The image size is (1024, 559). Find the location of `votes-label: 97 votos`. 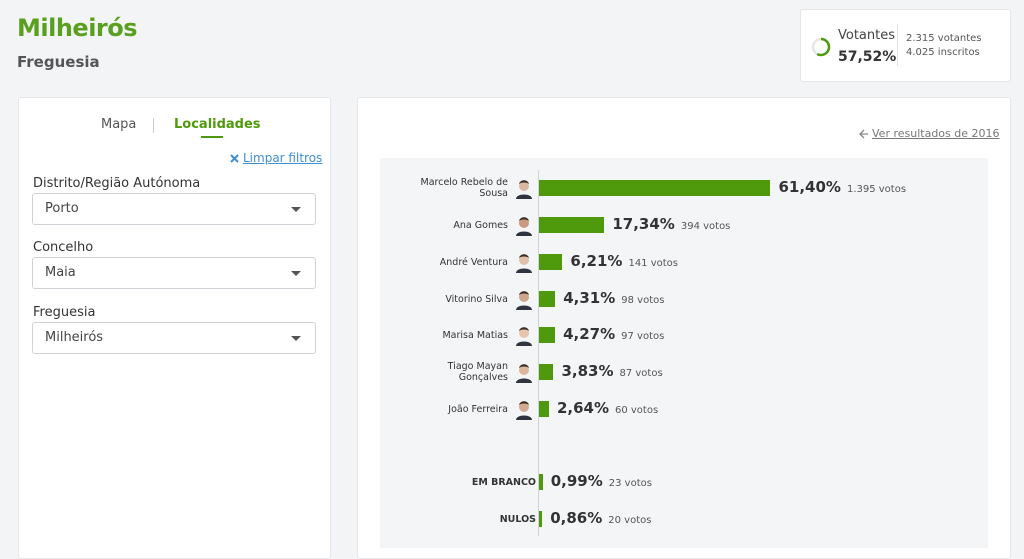

votes-label: 97 votos is located at coordinates (643, 336).